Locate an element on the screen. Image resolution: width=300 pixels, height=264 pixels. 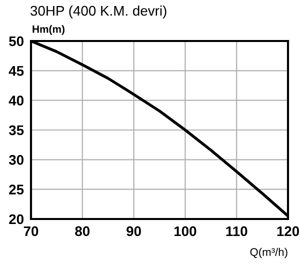
x-tick-label: 90 is located at coordinates (133, 231).